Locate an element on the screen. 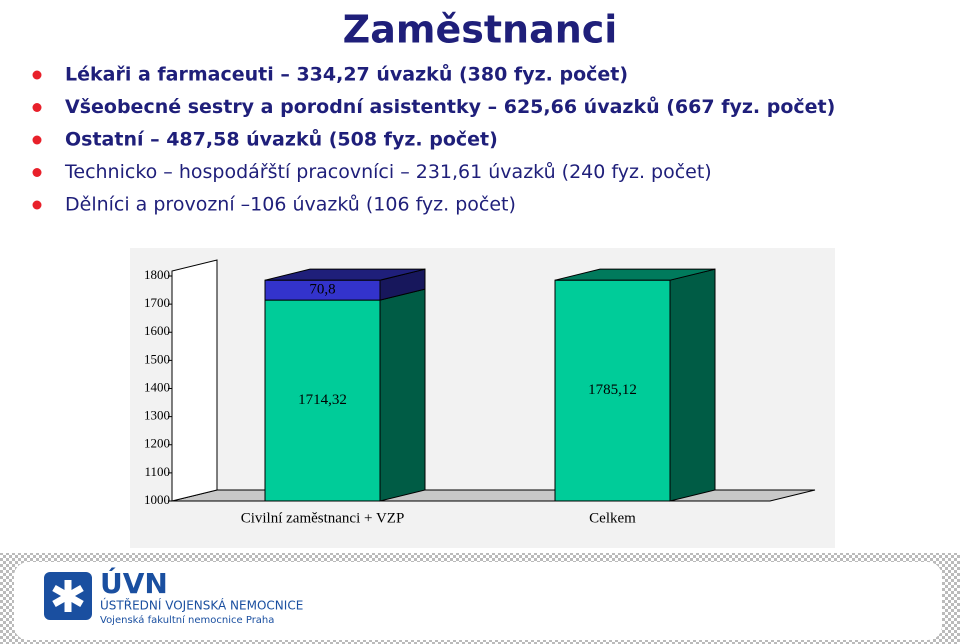 This screenshot has width=960, height=644. org-subtitle: Vojenská fakultní nemocnice Praha is located at coordinates (187, 620).